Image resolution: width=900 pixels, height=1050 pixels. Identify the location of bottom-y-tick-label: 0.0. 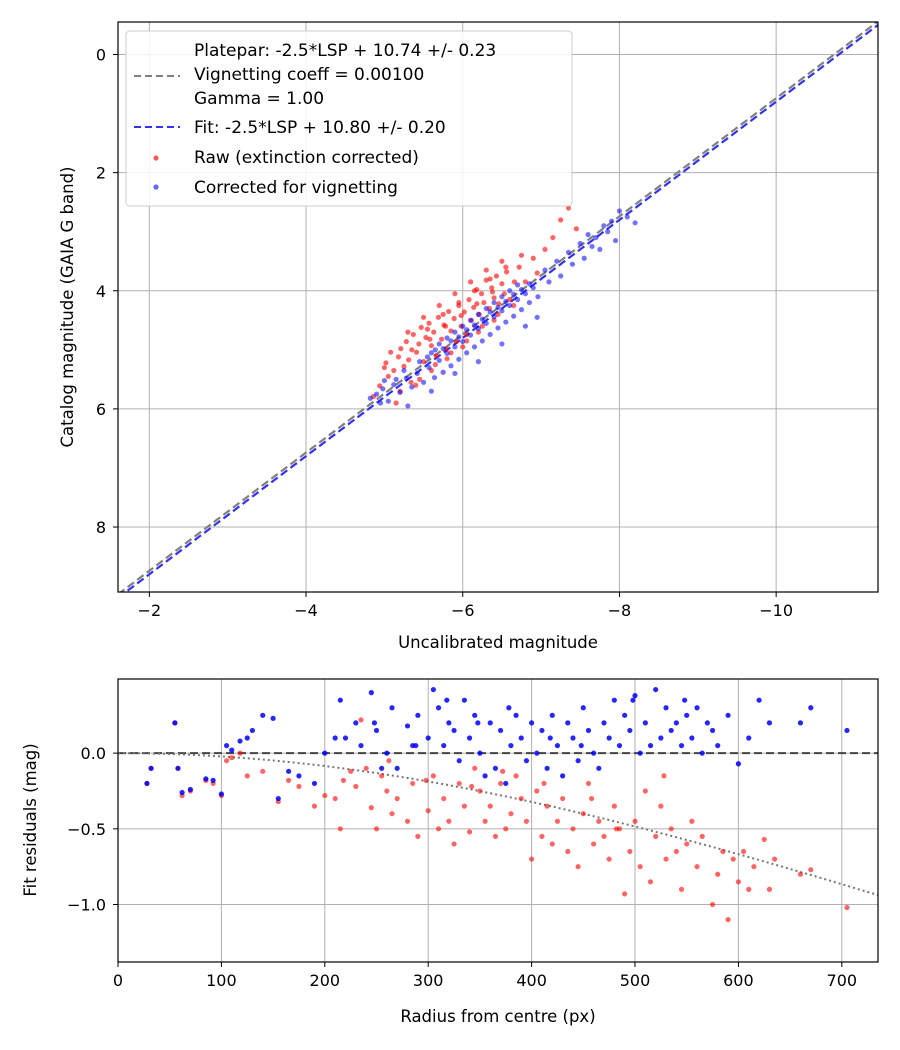
(93, 753).